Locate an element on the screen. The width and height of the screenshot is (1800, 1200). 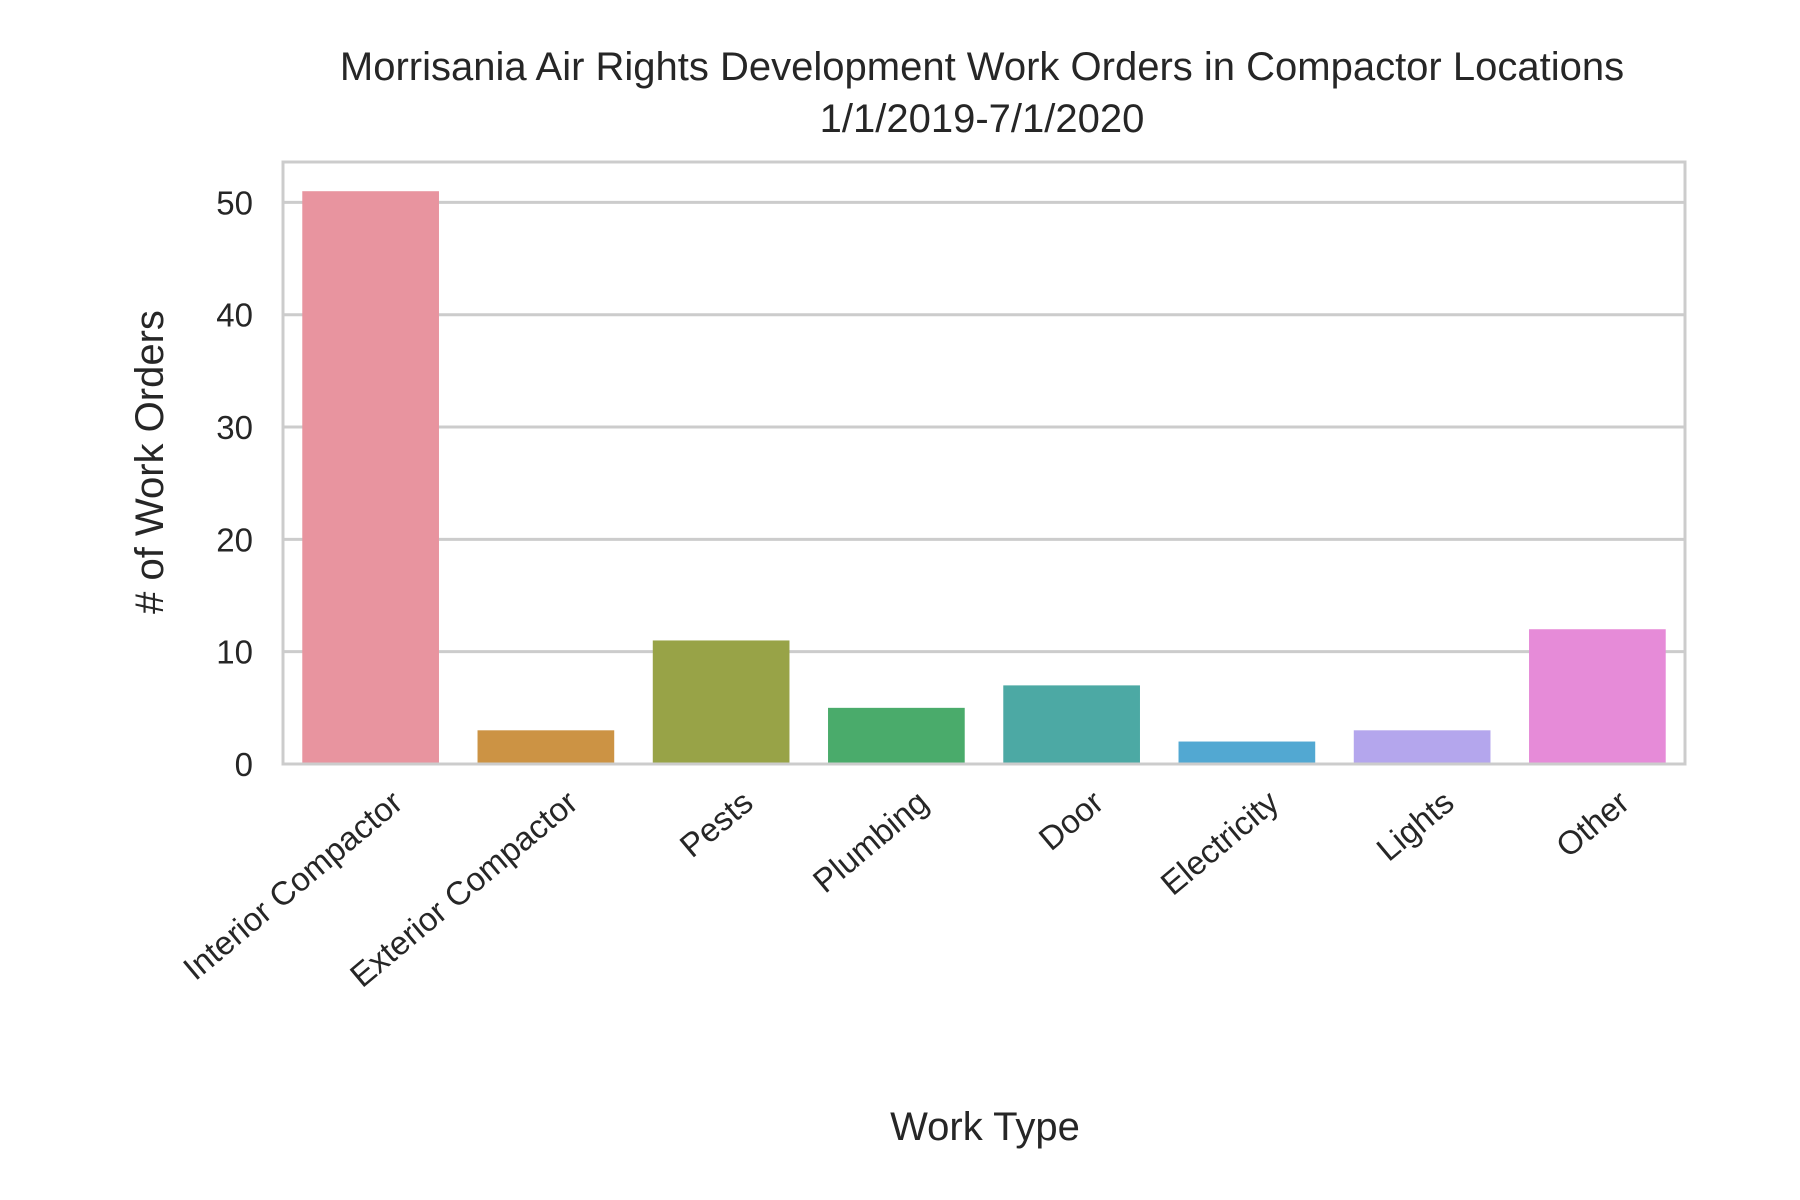
bar-pests is located at coordinates (721, 702).